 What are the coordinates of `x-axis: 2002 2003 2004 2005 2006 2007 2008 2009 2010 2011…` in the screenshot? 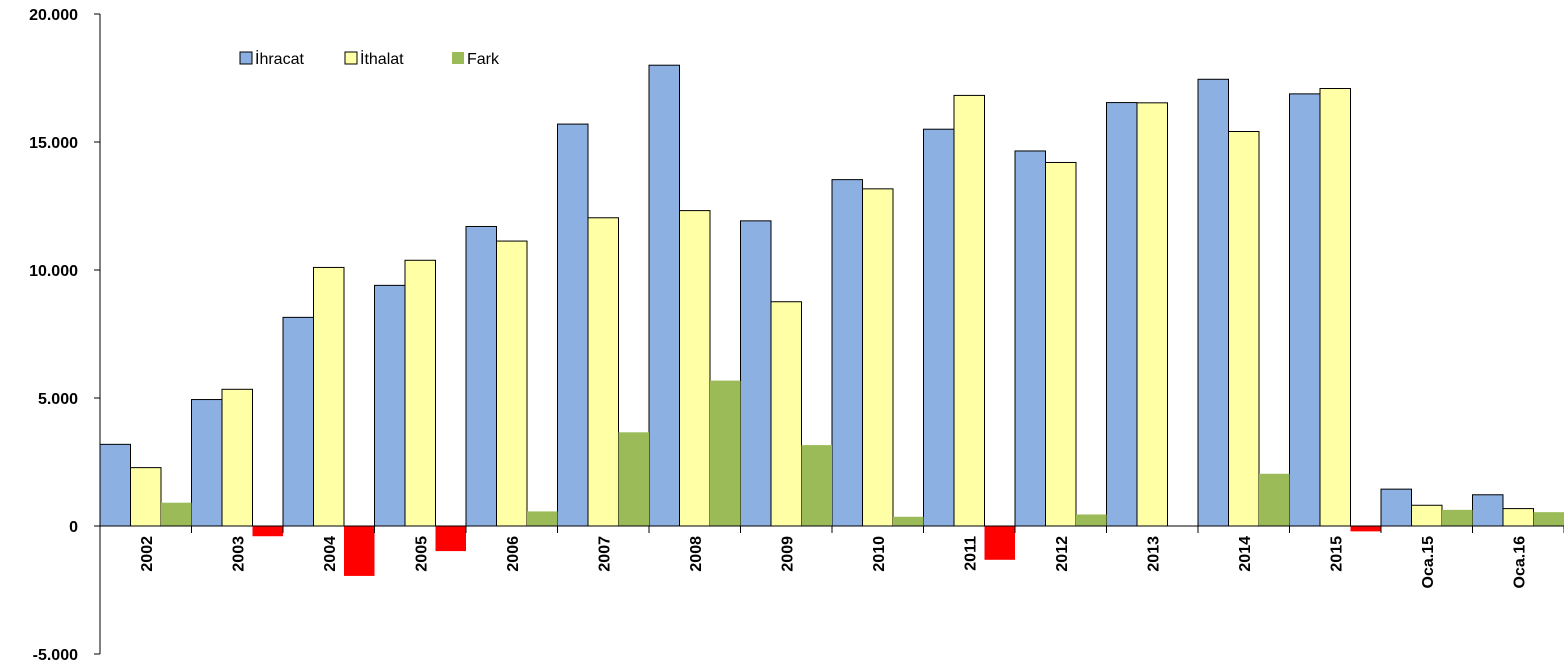 It's located at (831, 557).